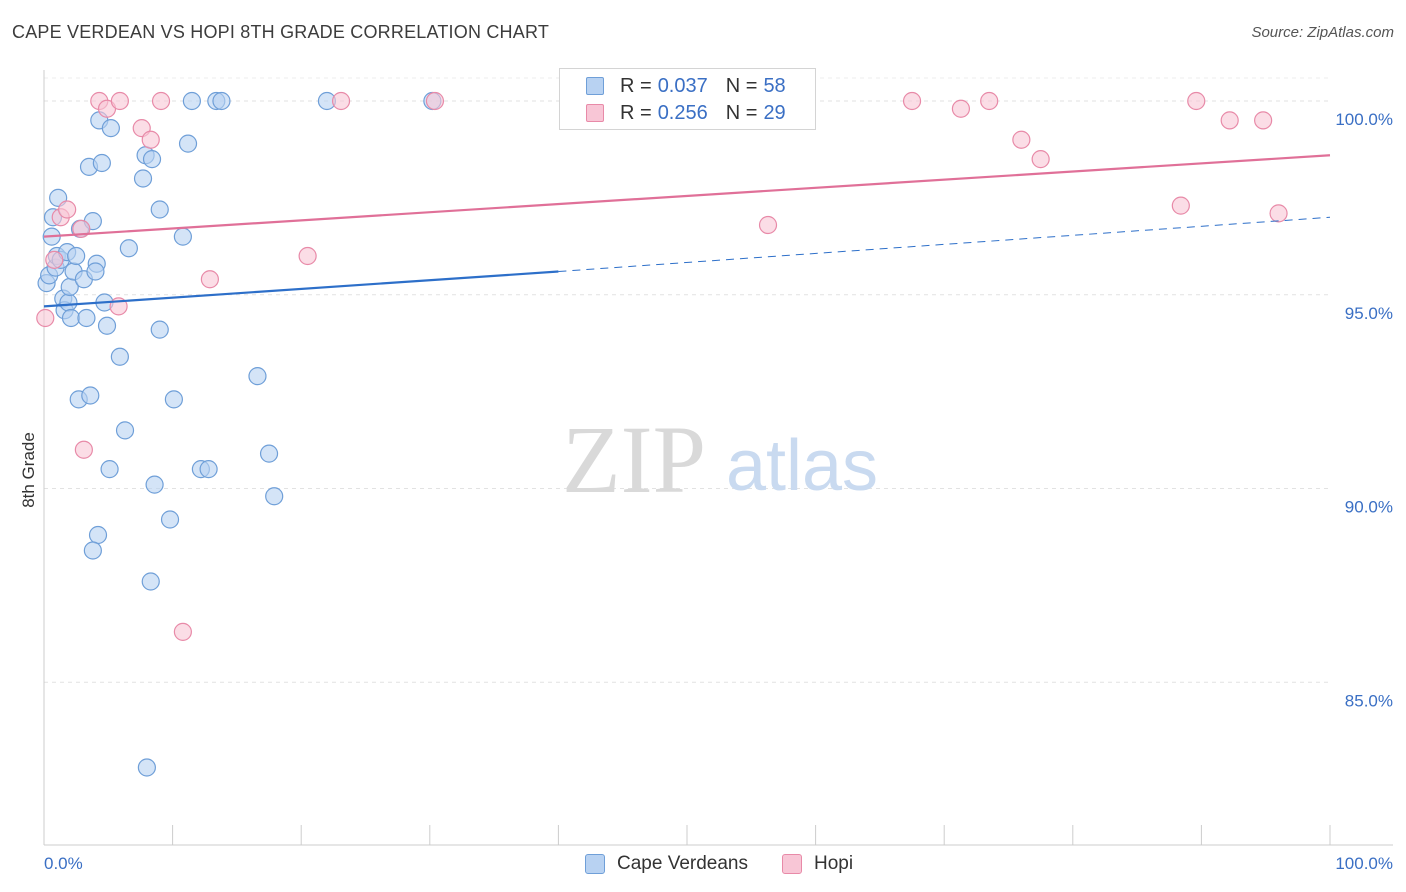 This screenshot has height=892, width=1406. What do you see at coordinates (301, 289) in the screenshot?
I see `cape-verdean-trend-line` at bounding box center [301, 289].